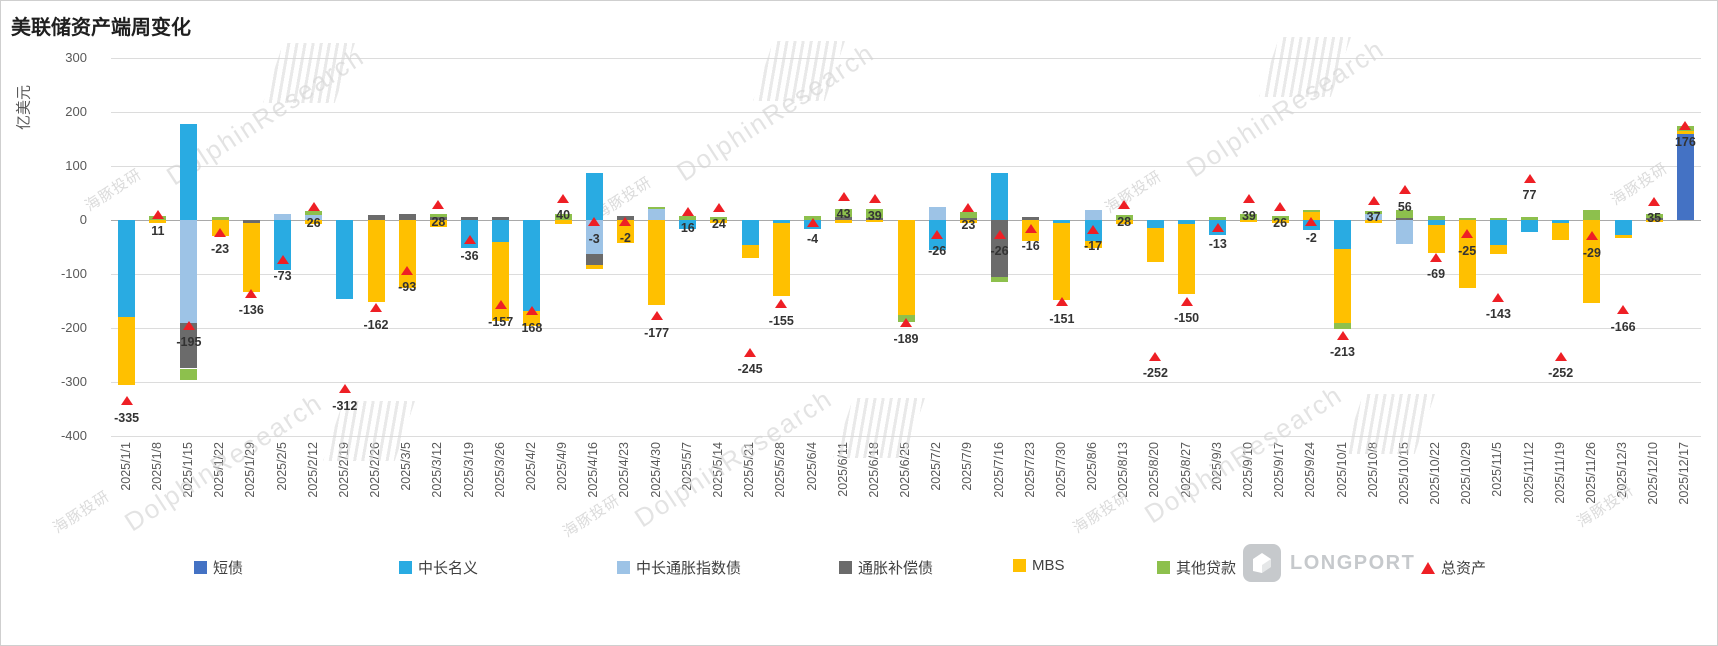  Describe the element at coordinates (1453, 567) in the screenshot. I see `legend-item-total-assets: 总资产` at that location.